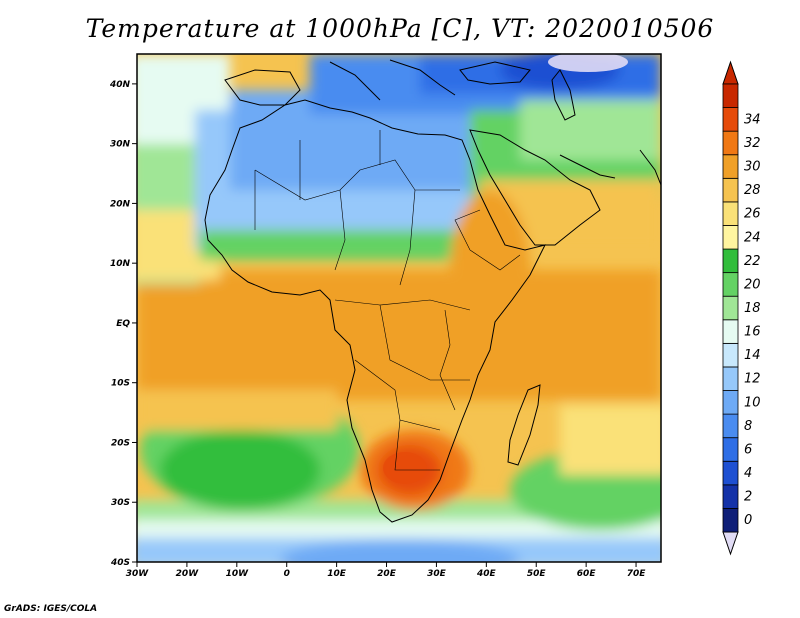  What do you see at coordinates (752, 143) in the screenshot?
I see `colorbar-label: 32` at bounding box center [752, 143].